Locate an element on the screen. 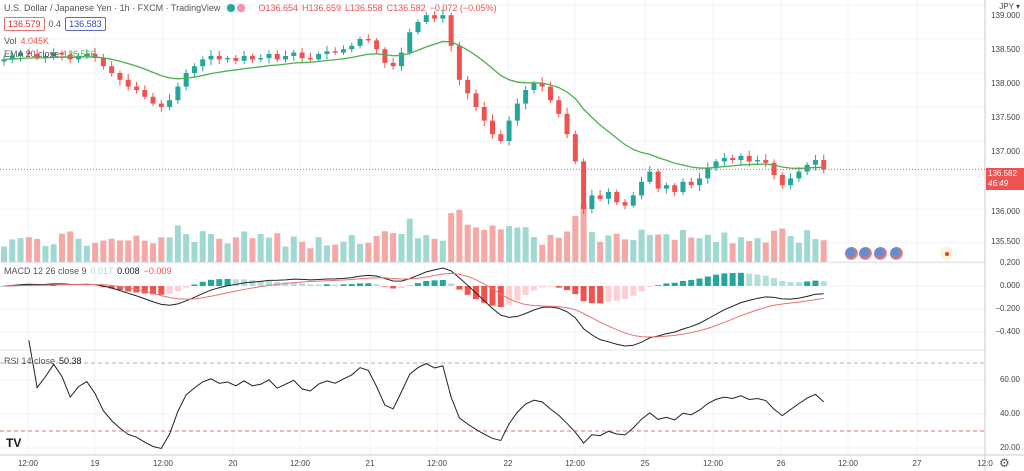 The height and width of the screenshot is (471, 1024). time-tick: 19 is located at coordinates (95, 463).